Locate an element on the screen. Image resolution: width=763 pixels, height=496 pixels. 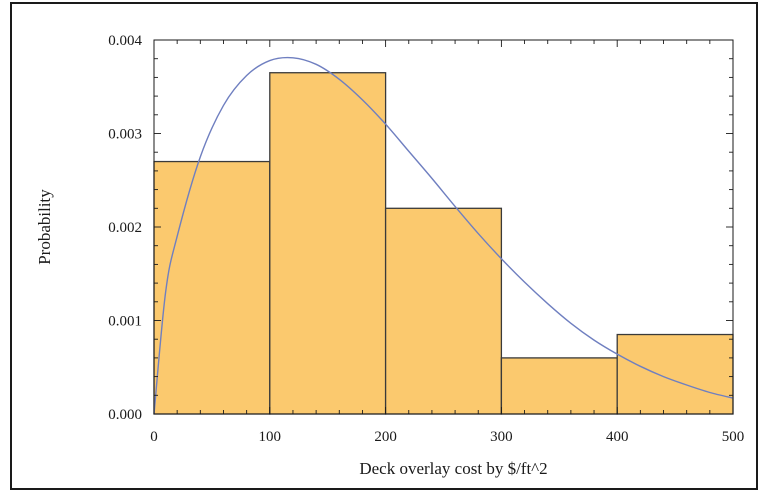
x-tick-label: 500 is located at coordinates (733, 437).